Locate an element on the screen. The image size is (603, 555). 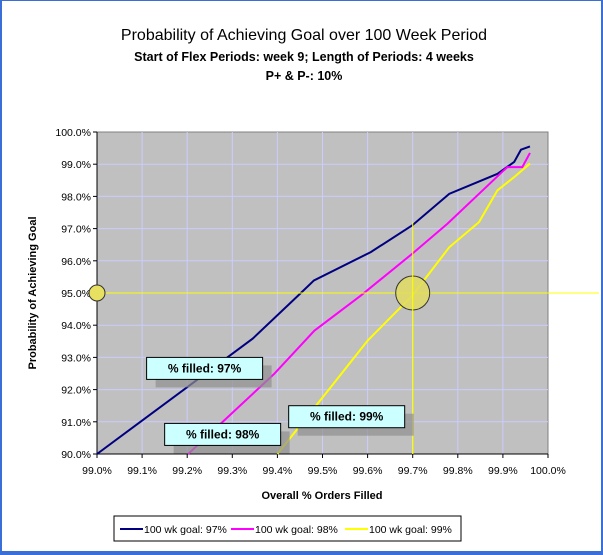
y-tick-label: 93.0% is located at coordinates (76, 358).